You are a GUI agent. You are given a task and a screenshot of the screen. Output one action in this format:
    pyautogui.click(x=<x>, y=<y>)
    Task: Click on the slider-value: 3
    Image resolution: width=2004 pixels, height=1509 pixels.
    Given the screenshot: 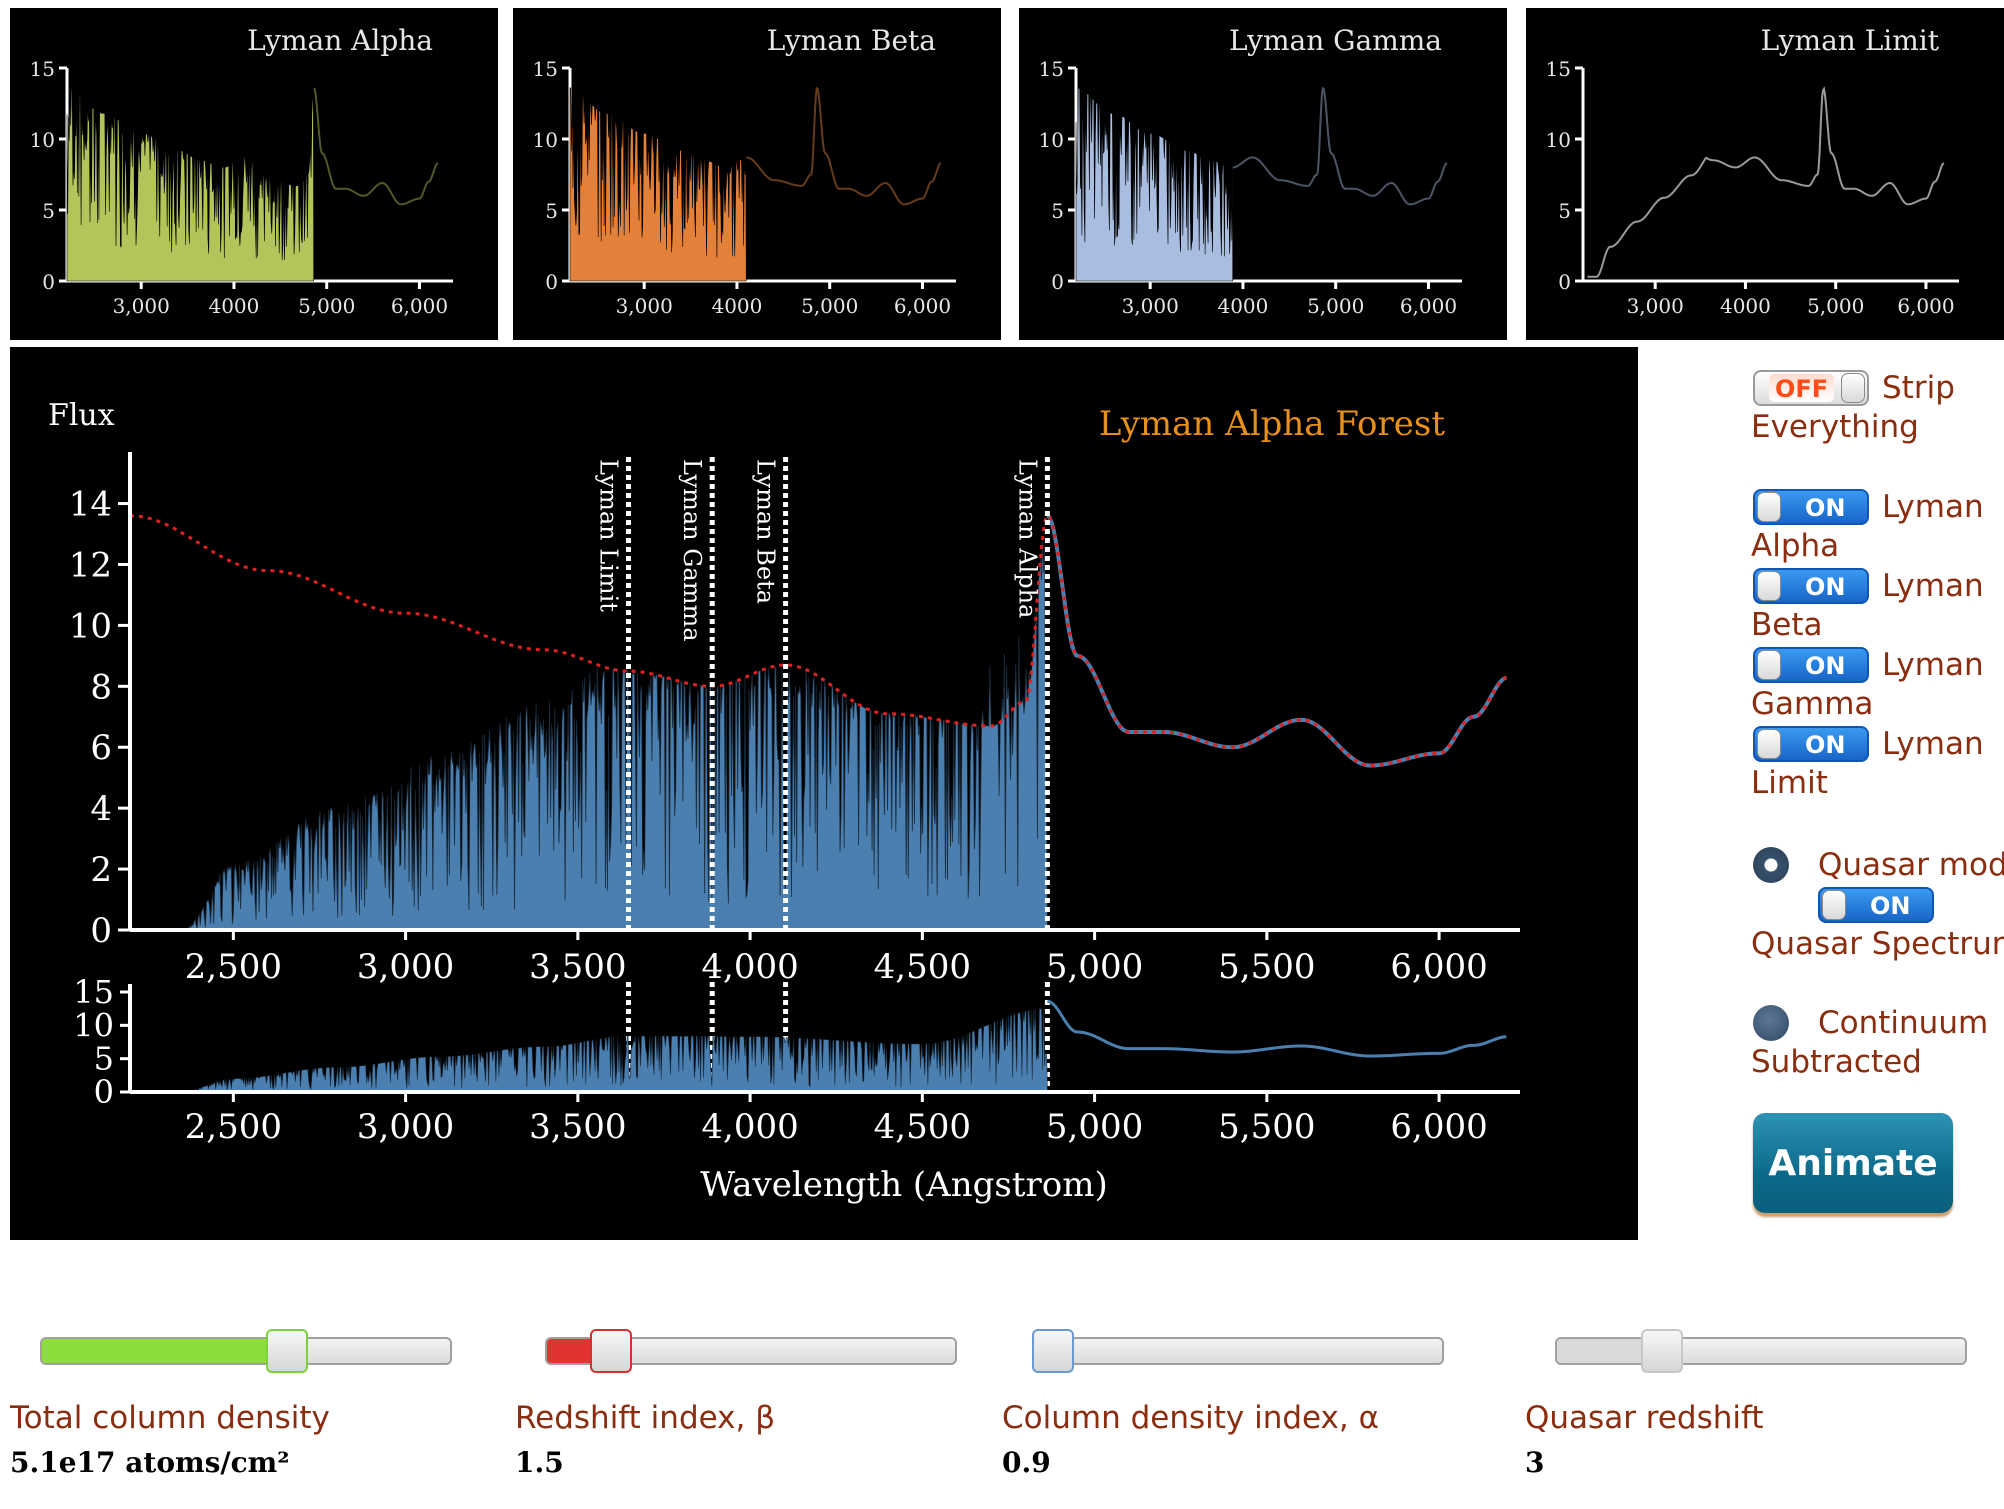 What is the action you would take?
    pyautogui.click(x=1535, y=1462)
    